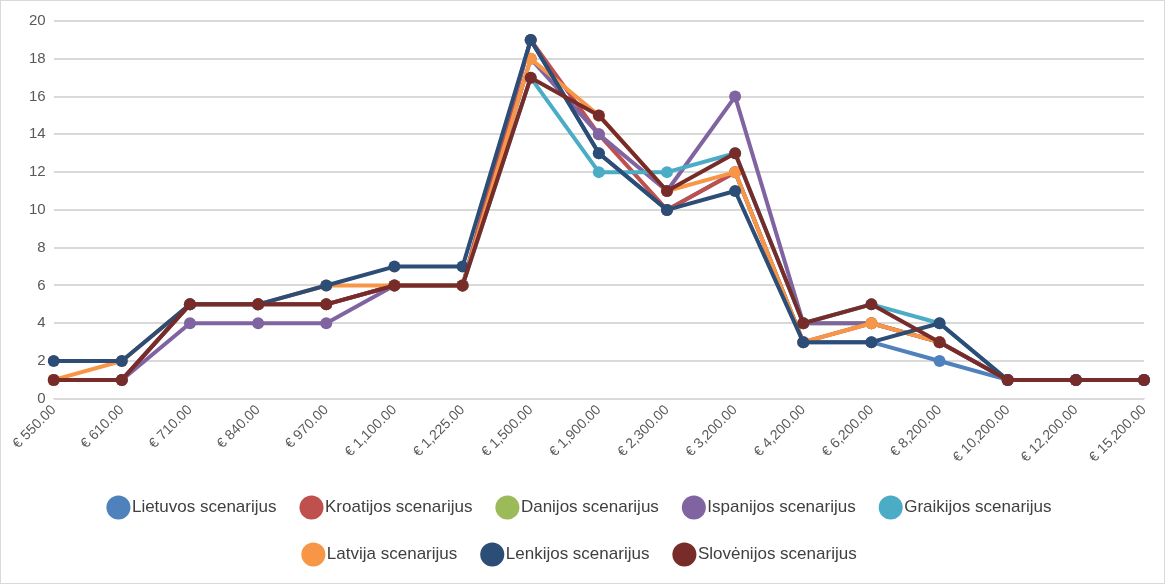 Image resolution: width=1165 pixels, height=584 pixels. What do you see at coordinates (37, 95) in the screenshot?
I see `y-tick-label: 16` at bounding box center [37, 95].